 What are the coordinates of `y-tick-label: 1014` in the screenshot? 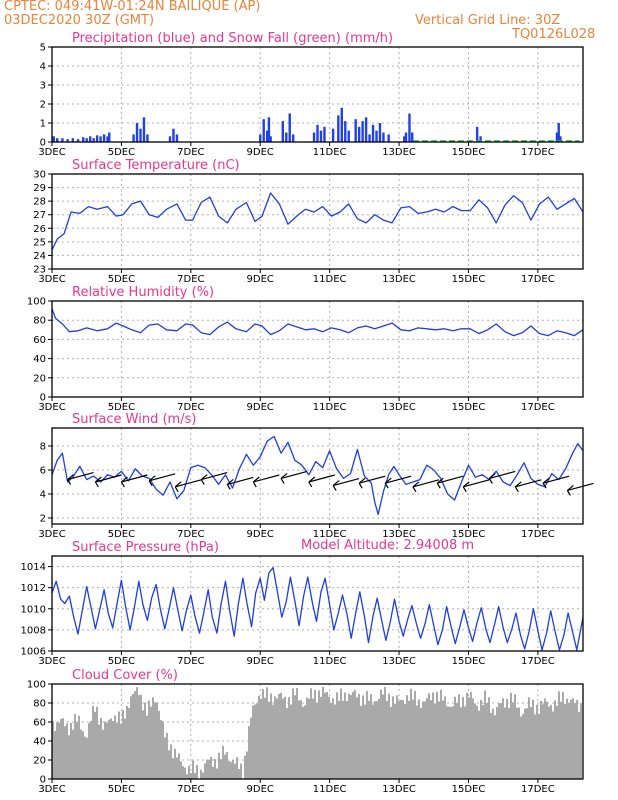 It's located at (33, 567).